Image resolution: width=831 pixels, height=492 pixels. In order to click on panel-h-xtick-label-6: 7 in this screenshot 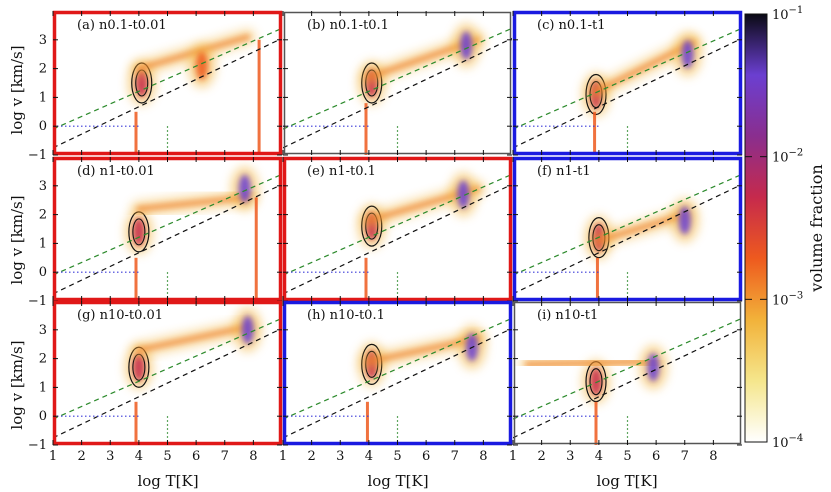, I will do `click(455, 456)`.